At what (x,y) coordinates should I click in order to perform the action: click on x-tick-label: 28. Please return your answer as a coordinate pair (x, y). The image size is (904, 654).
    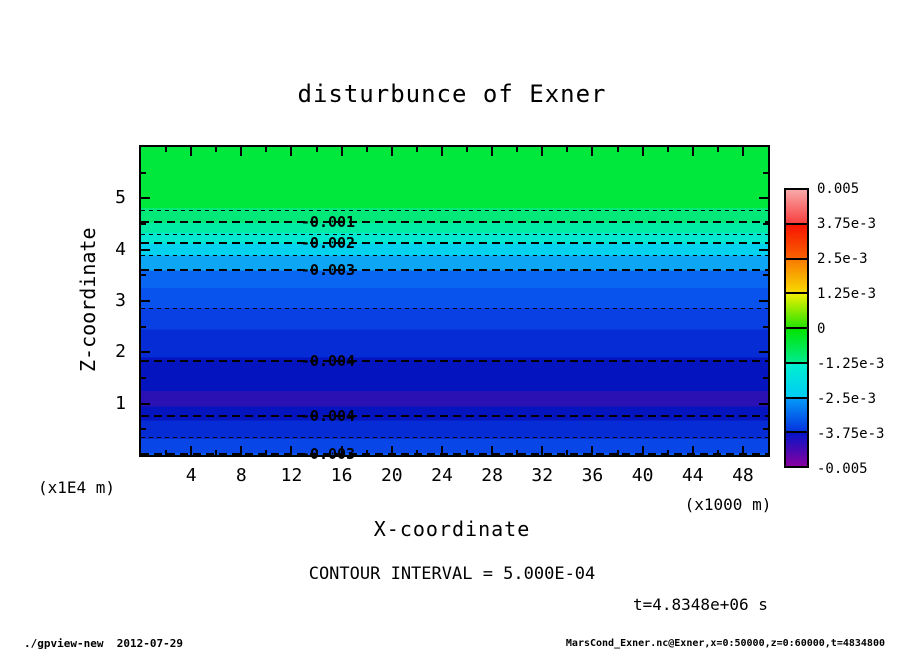
    Looking at the image, I should click on (492, 475).